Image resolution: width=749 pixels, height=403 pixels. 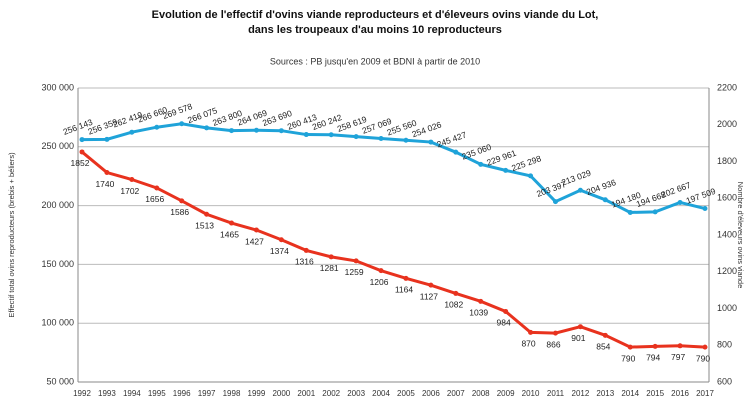 I want to click on y-tick-label: 200 000, so click(x=57, y=205).